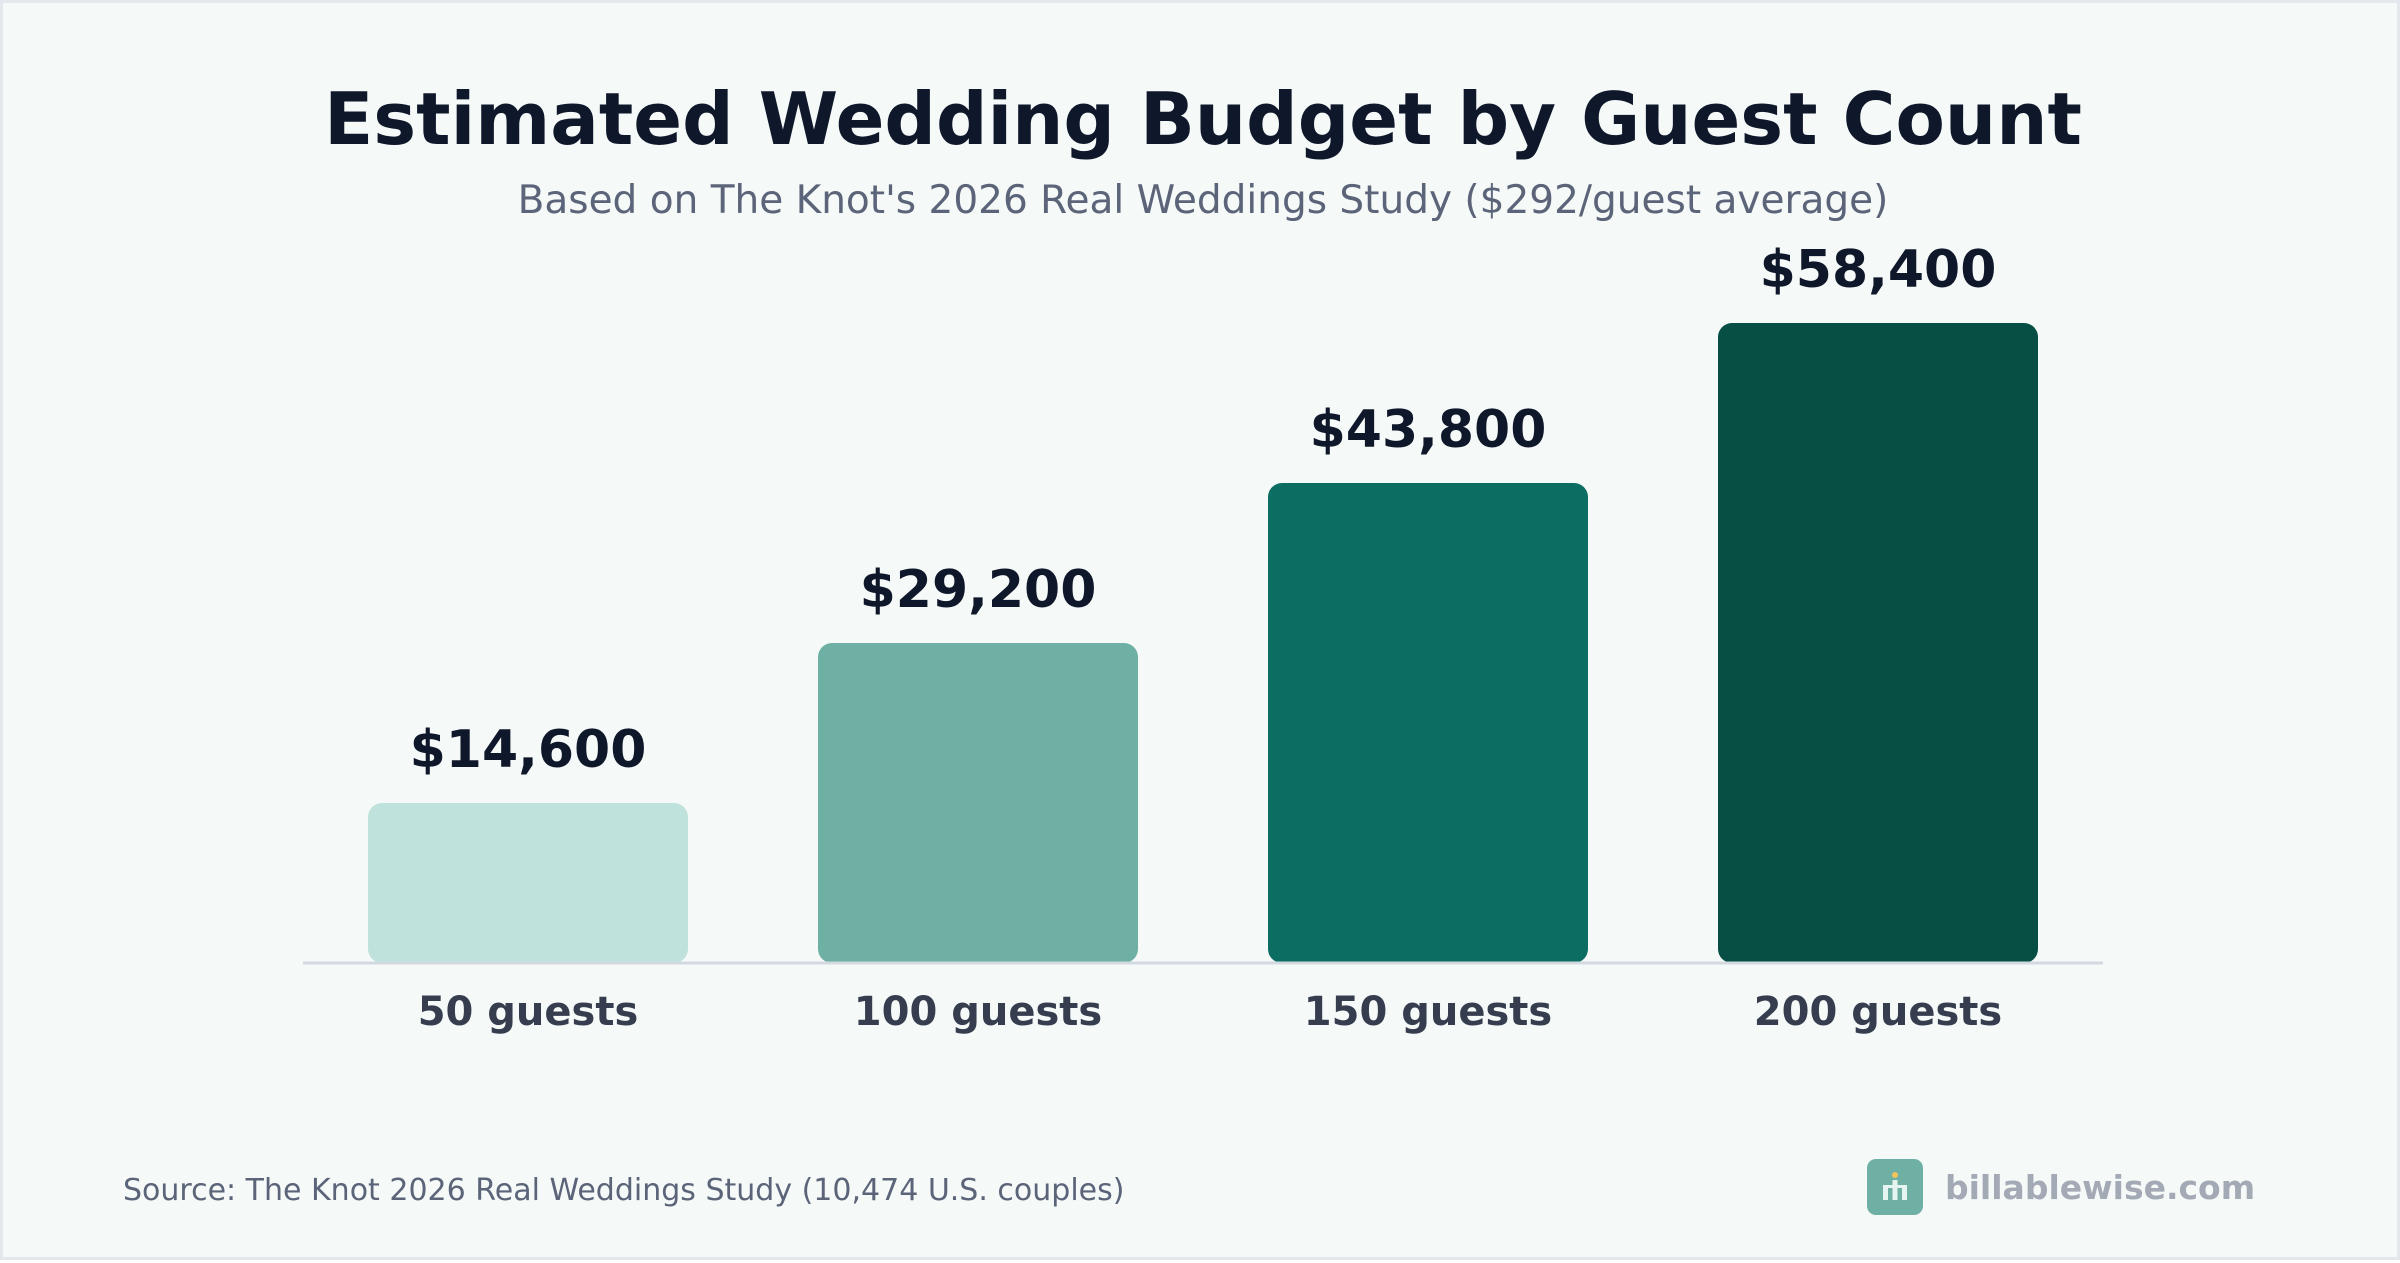 The image size is (2400, 1263). I want to click on category-label-2: 100 guests, so click(978, 1012).